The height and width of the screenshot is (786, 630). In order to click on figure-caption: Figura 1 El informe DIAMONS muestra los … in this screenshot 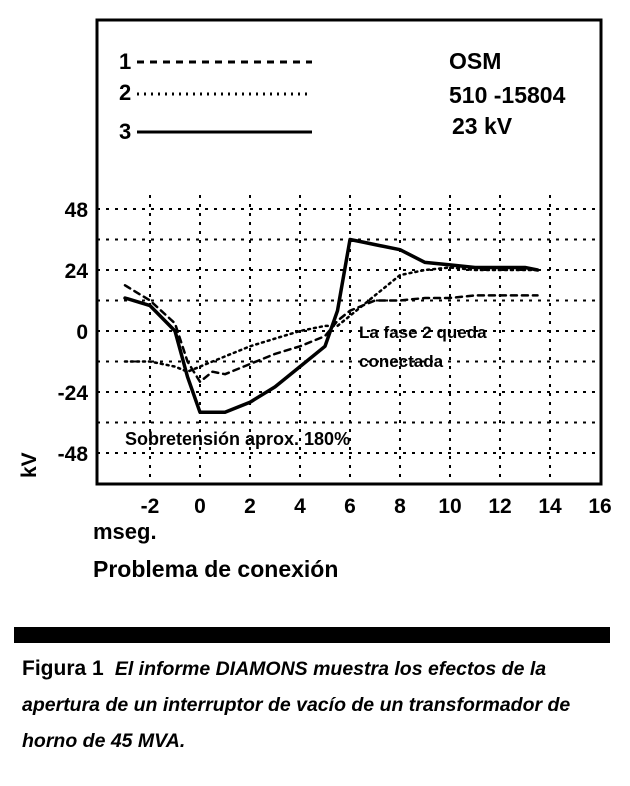, I will do `click(319, 705)`.